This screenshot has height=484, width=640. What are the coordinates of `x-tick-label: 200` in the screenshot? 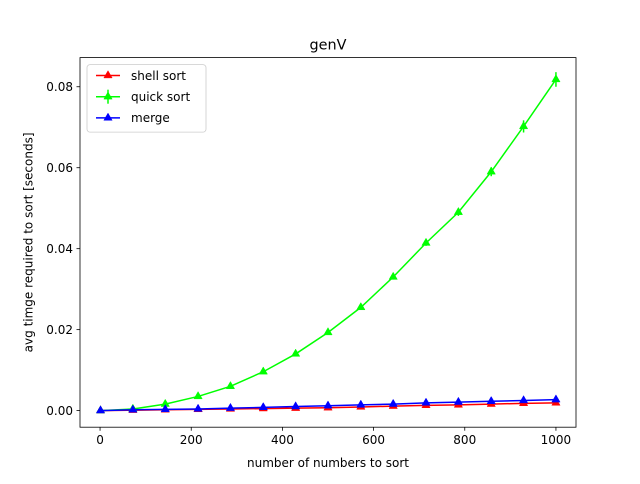 It's located at (191, 440).